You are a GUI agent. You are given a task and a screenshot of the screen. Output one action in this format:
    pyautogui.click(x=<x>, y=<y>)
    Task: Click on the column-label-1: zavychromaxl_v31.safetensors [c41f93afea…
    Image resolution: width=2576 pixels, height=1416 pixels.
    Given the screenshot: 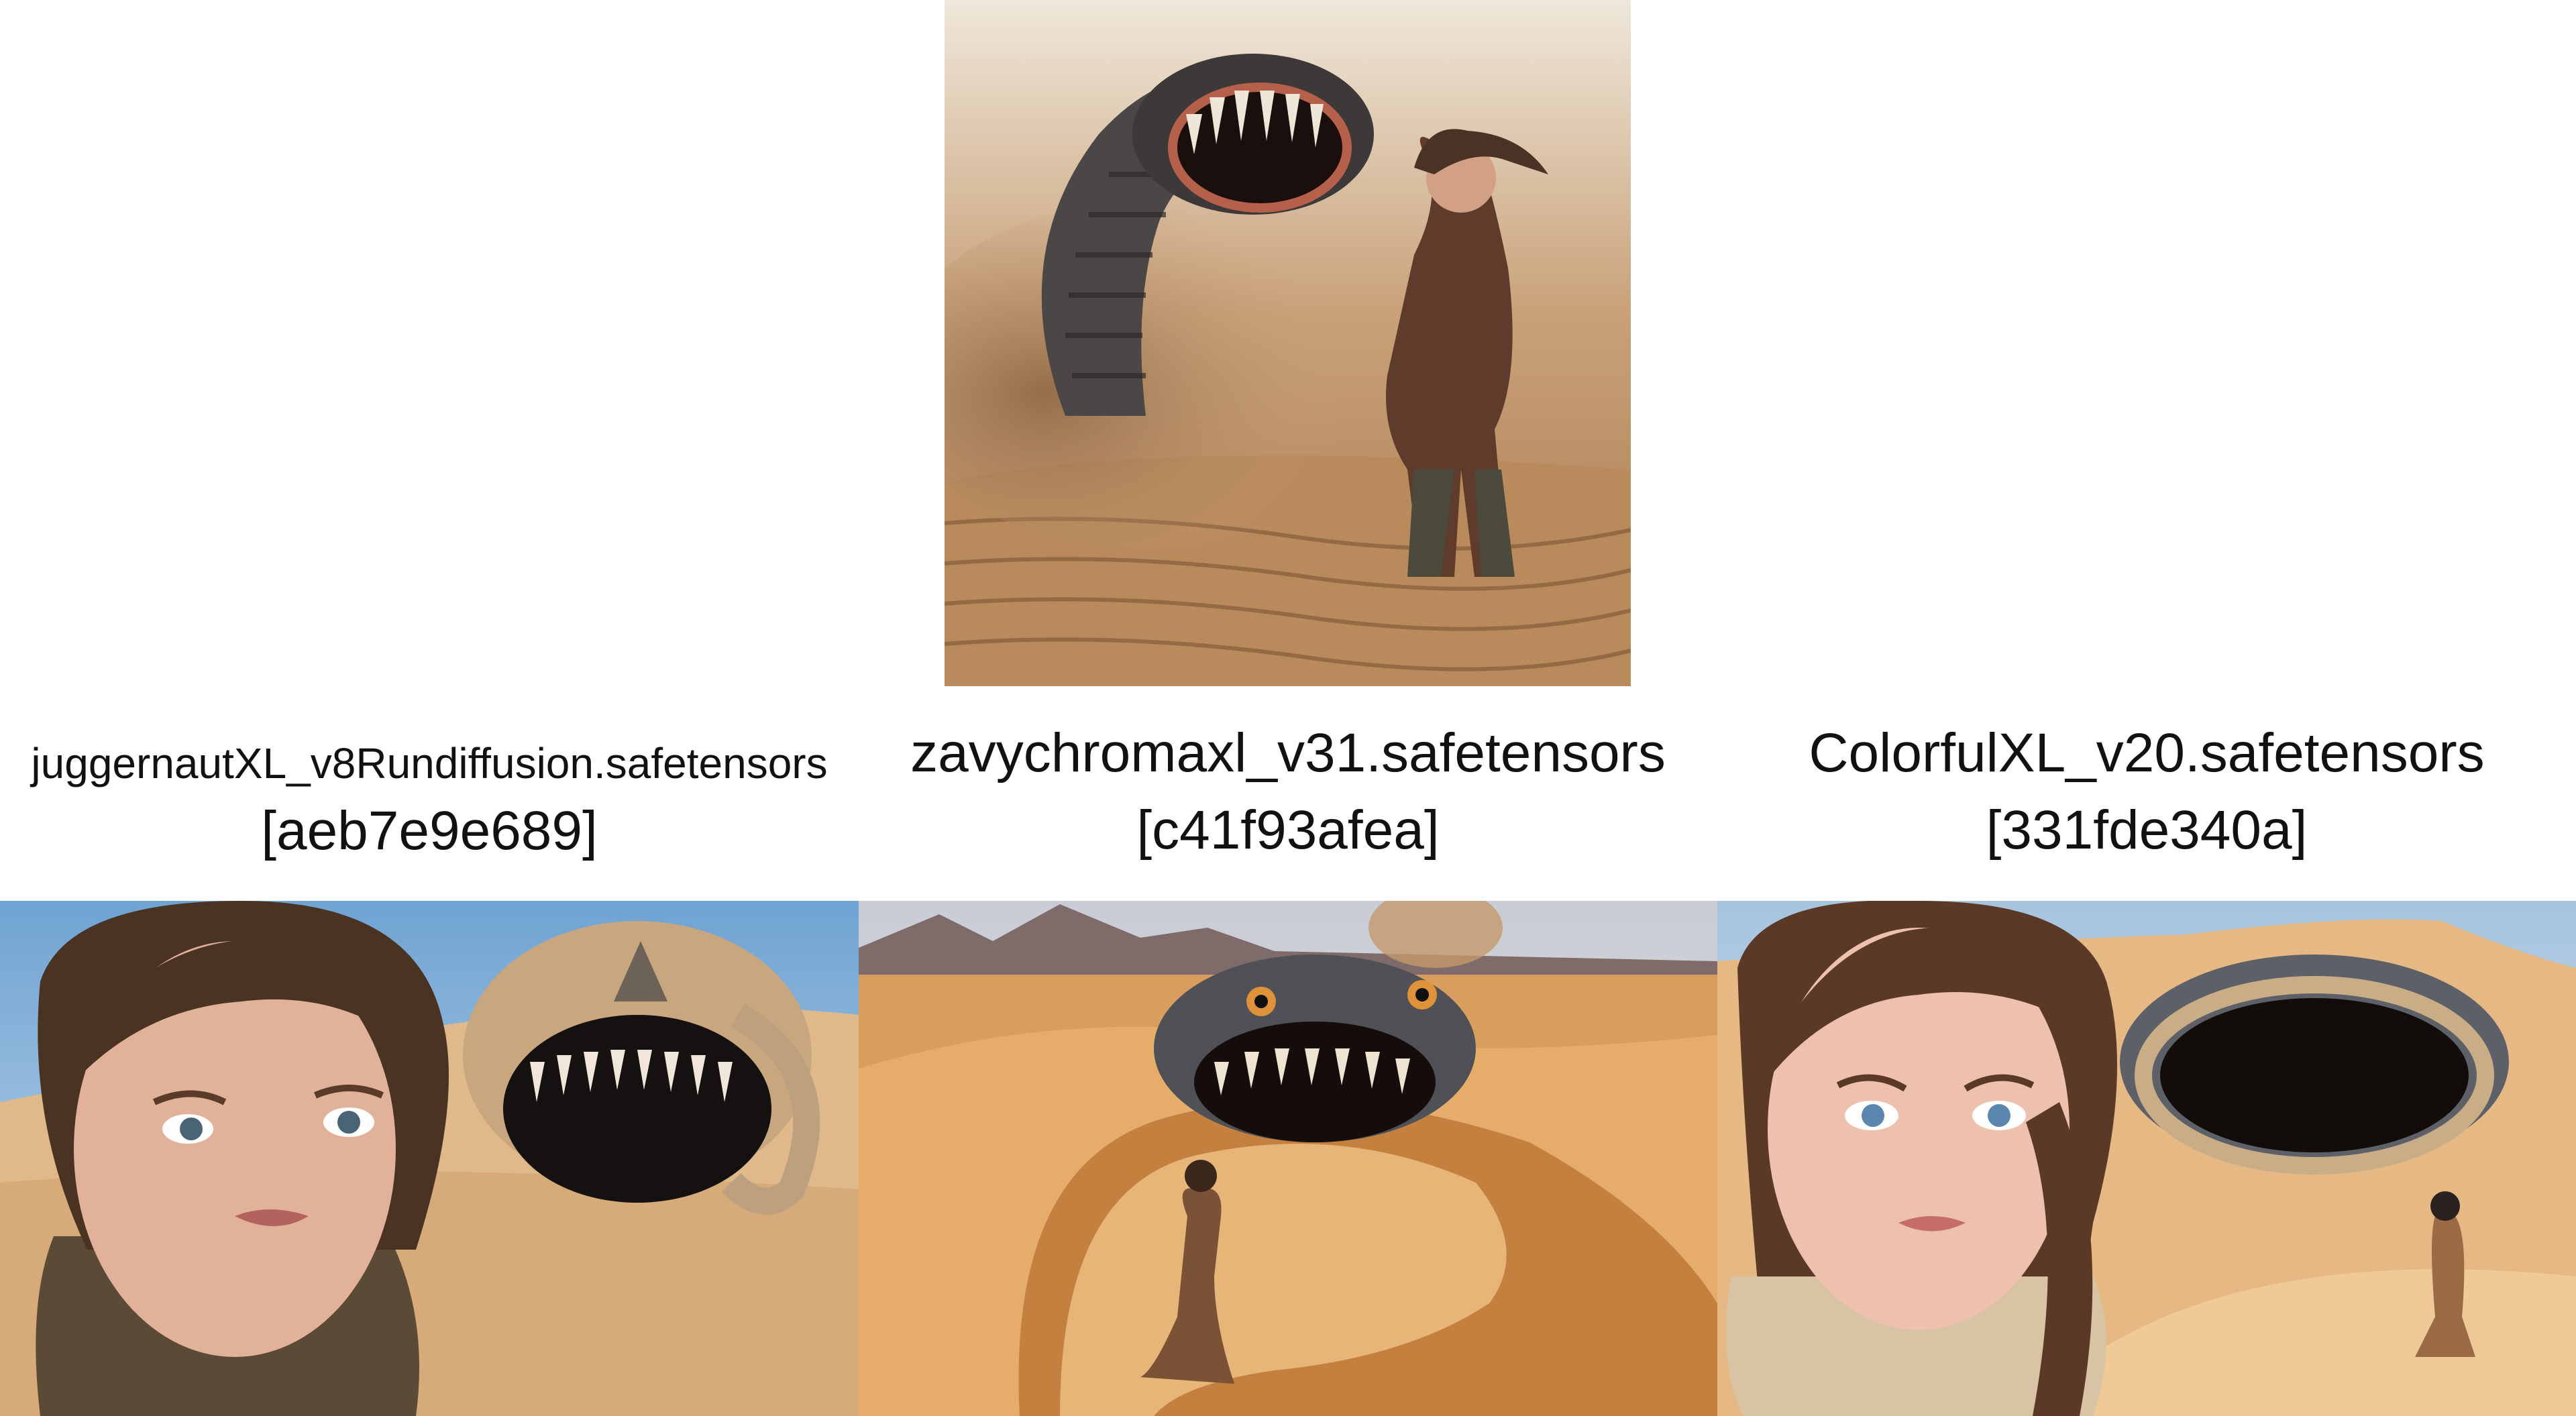 What is the action you would take?
    pyautogui.click(x=1288, y=792)
    